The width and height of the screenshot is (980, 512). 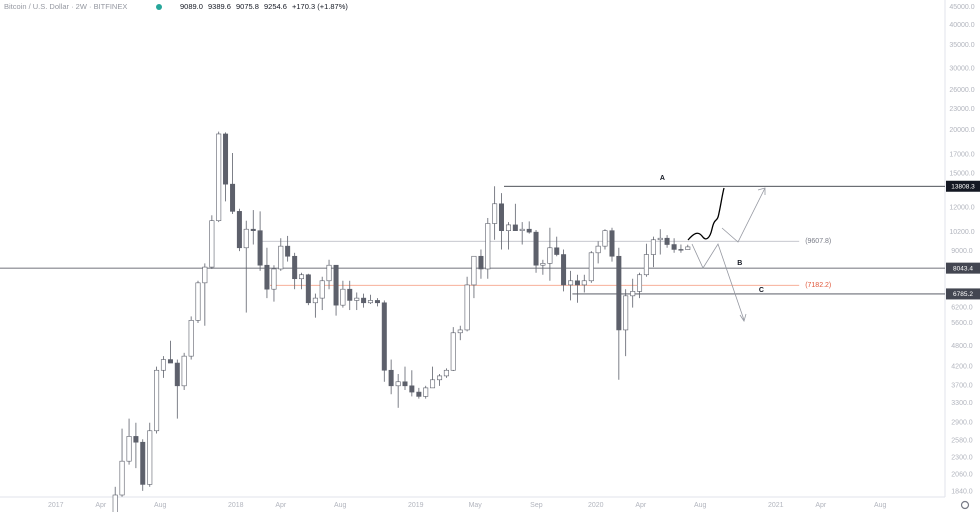 What do you see at coordinates (961, 25) in the screenshot?
I see `y-tick-label: 40000.0` at bounding box center [961, 25].